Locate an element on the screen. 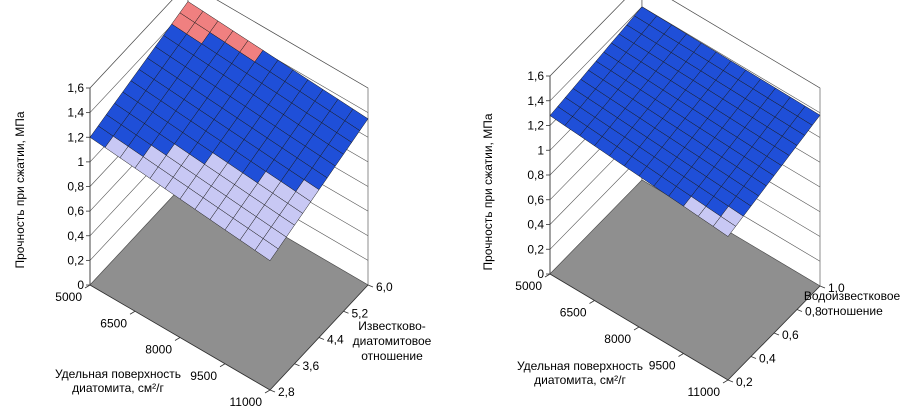 The image size is (916, 415). y-tick-label: 1,0 is located at coordinates (836, 288).